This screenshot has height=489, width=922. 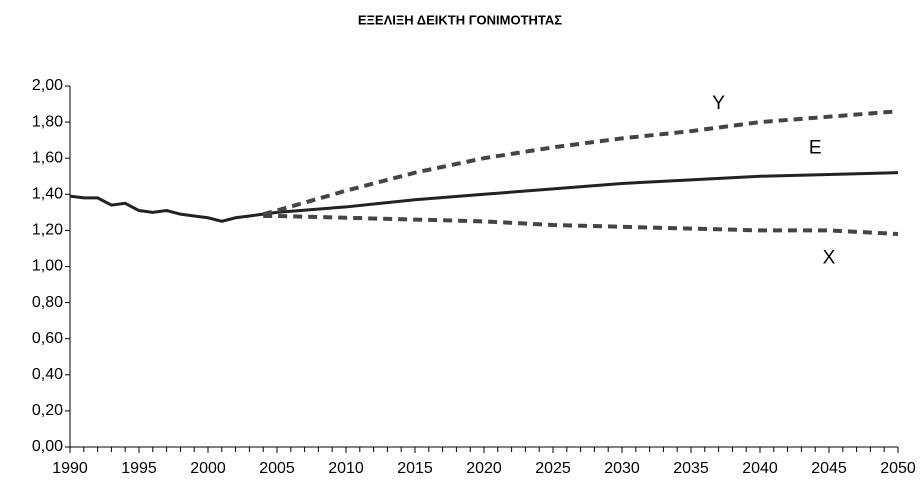 I want to click on y-tick-label: 1,00, so click(x=47, y=266).